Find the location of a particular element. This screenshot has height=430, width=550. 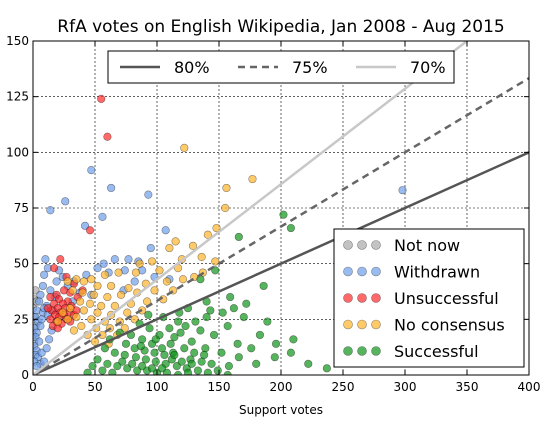

series-legend-label: No consensus is located at coordinates (449, 325).